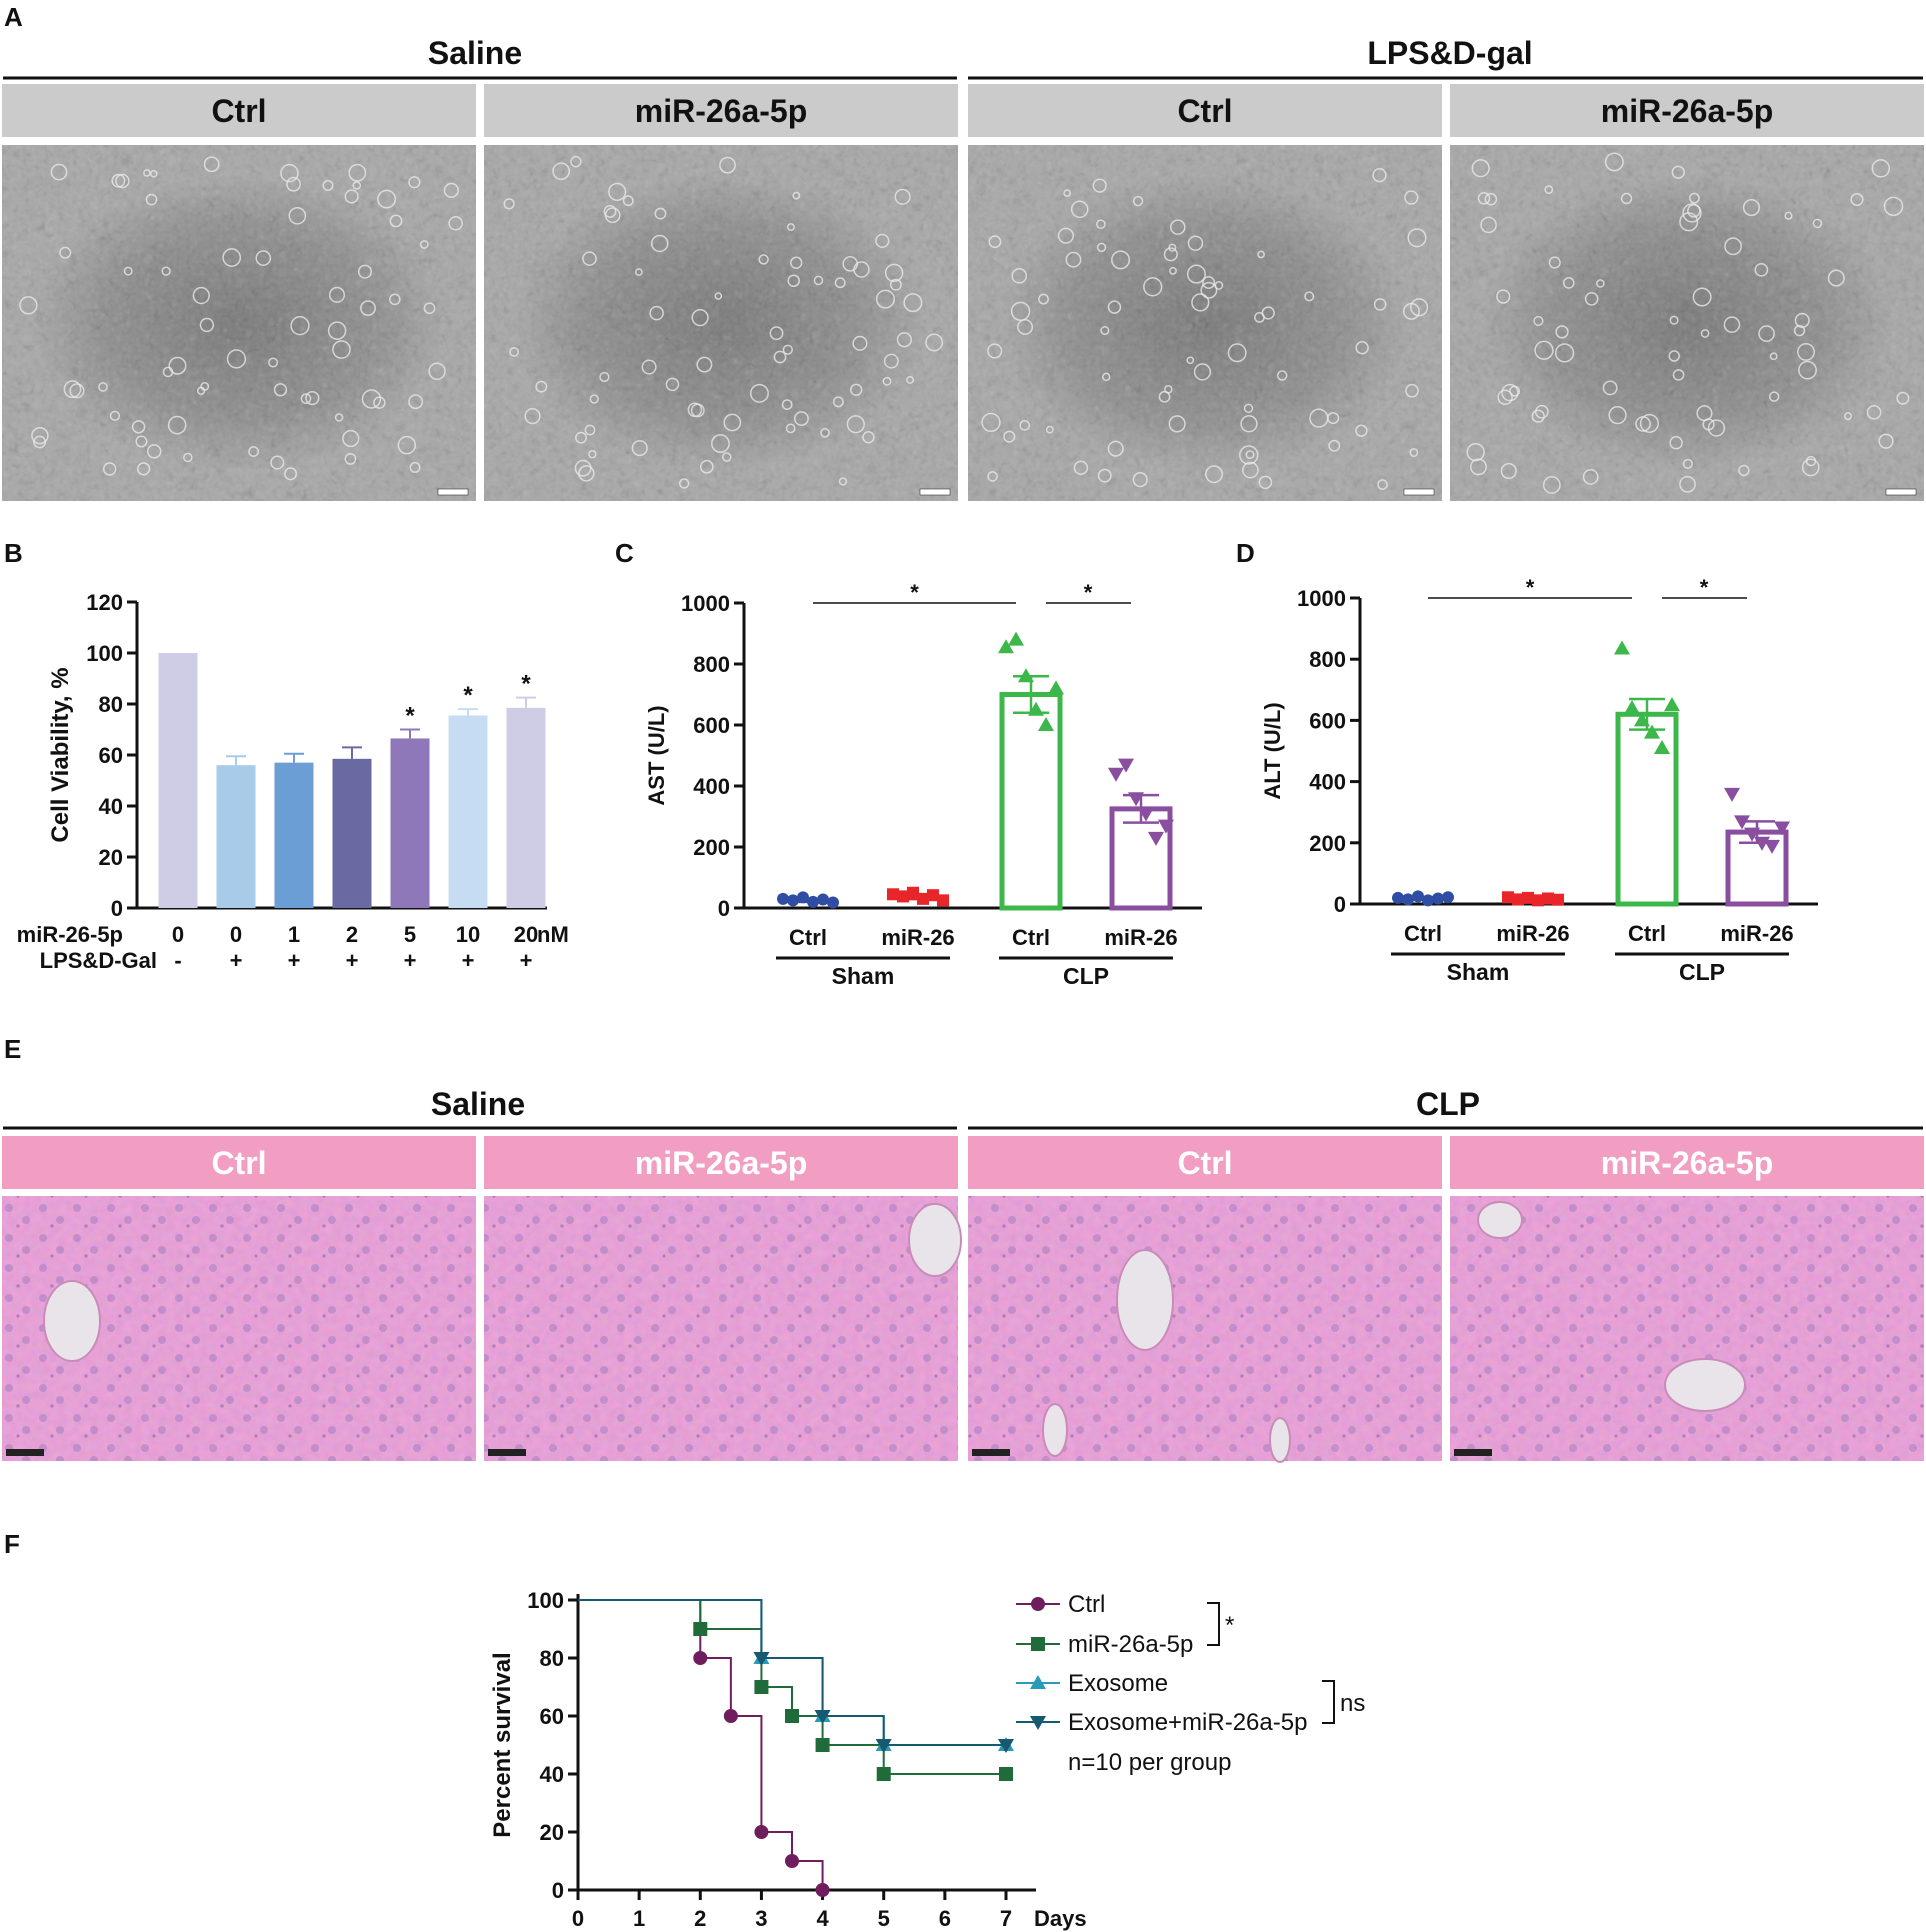 The height and width of the screenshot is (1932, 1926). What do you see at coordinates (721, 111) in the screenshot?
I see `header-label-a-2: miR-26a-5p` at bounding box center [721, 111].